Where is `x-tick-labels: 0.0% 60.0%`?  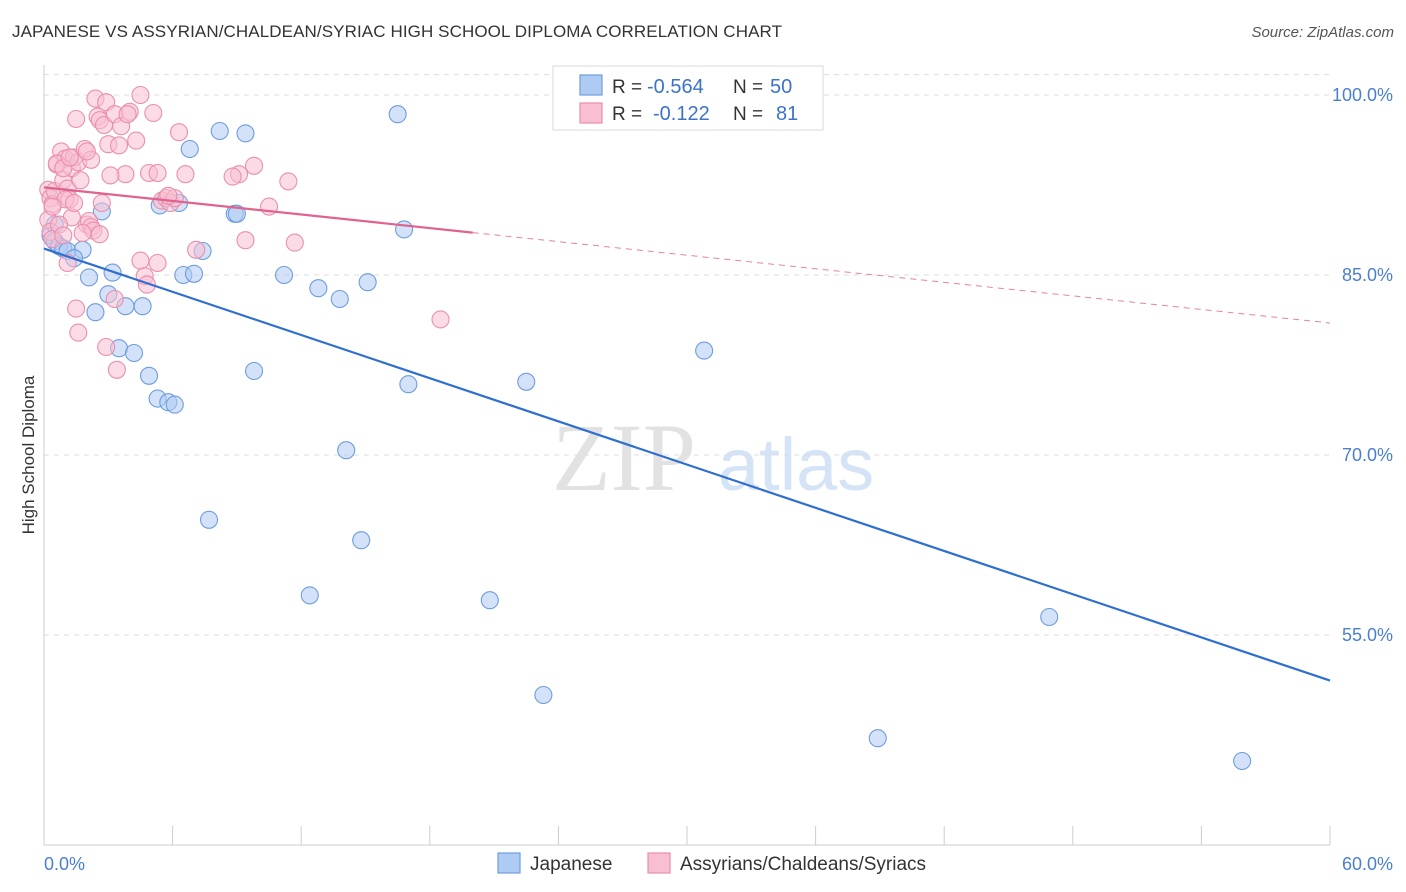 x-tick-labels: 0.0% 60.0% is located at coordinates (718, 864).